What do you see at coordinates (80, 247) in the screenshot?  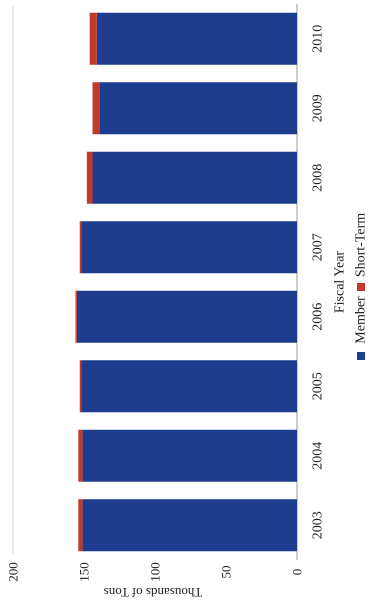 I see `bar-short-term-2007` at bounding box center [80, 247].